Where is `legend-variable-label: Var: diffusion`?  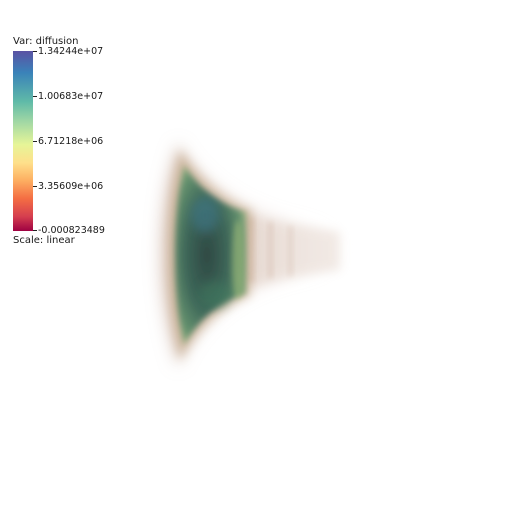
legend-variable-label: Var: diffusion is located at coordinates (46, 41).